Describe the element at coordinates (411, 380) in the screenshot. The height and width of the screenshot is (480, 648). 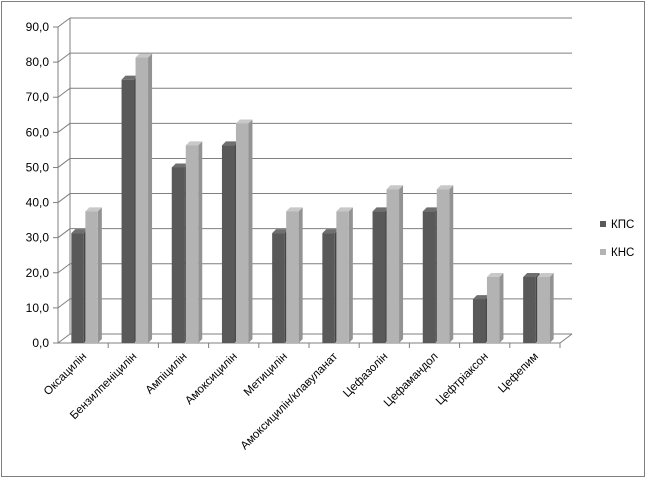
I see `category-label: Цефамандол` at that location.